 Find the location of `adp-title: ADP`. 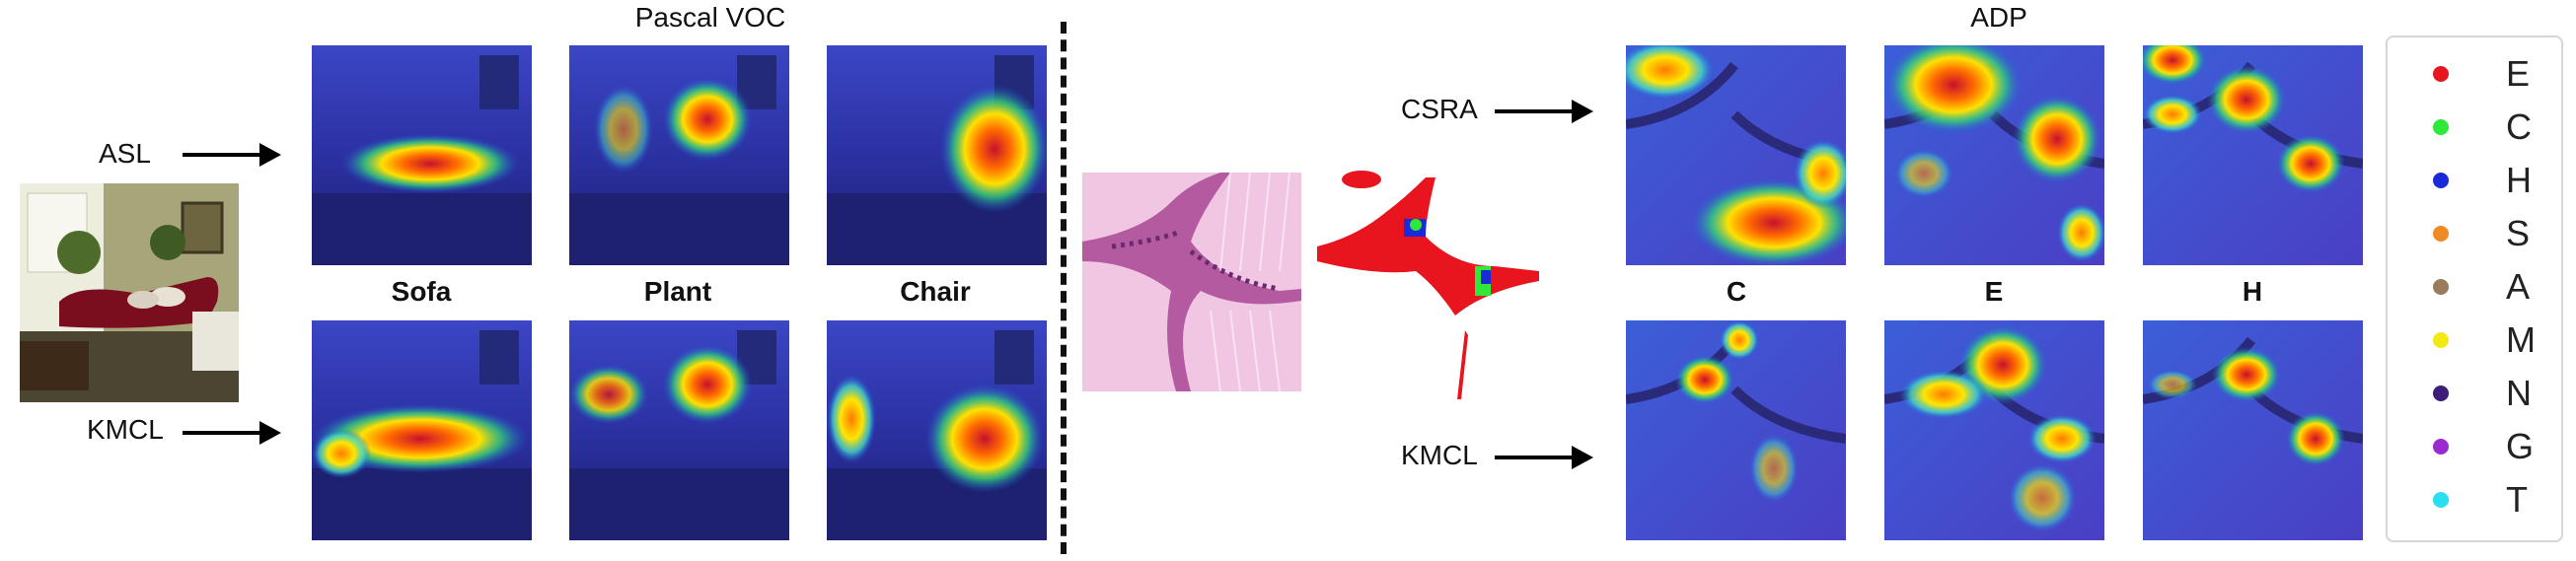

adp-title: ADP is located at coordinates (1998, 17).